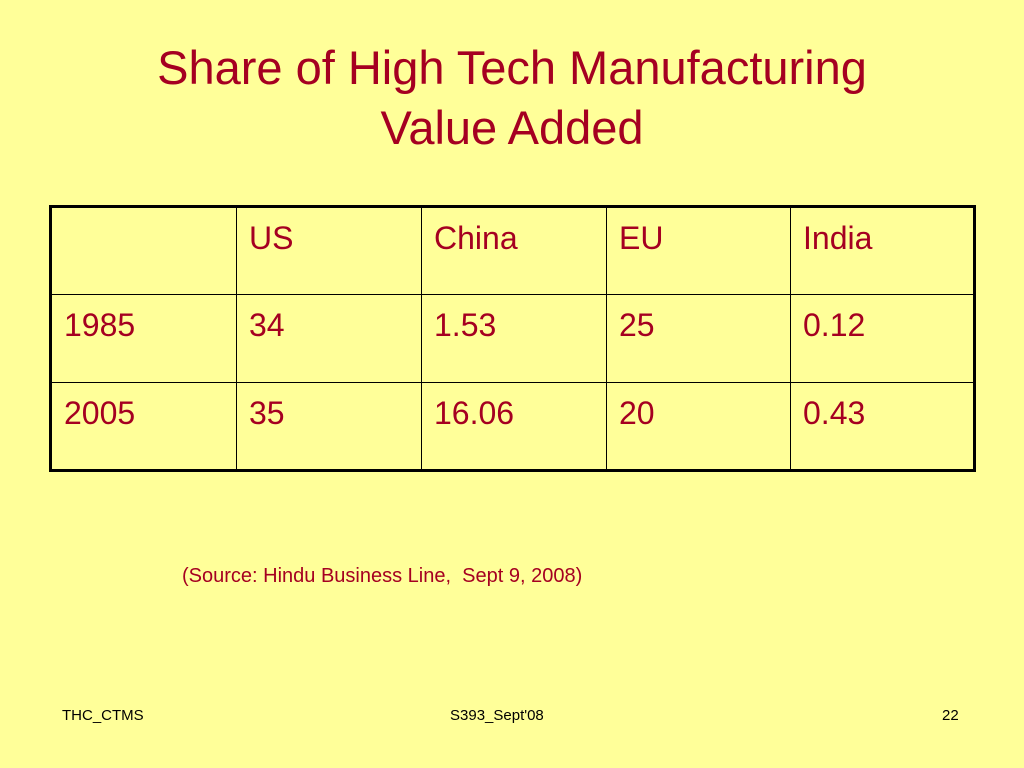  I want to click on page-number: 22, so click(950, 715).